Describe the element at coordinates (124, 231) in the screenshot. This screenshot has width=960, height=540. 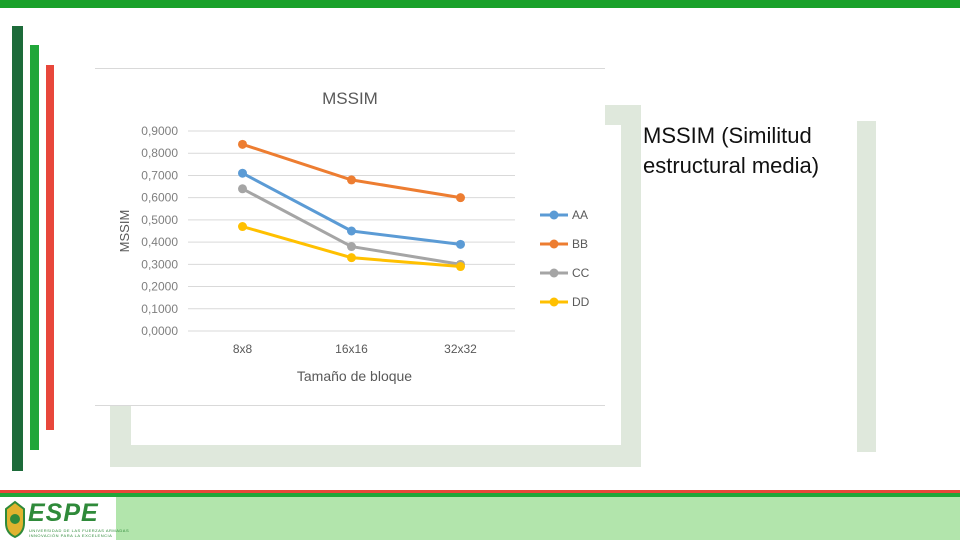
I see `y-axis-title: MSSIM` at that location.